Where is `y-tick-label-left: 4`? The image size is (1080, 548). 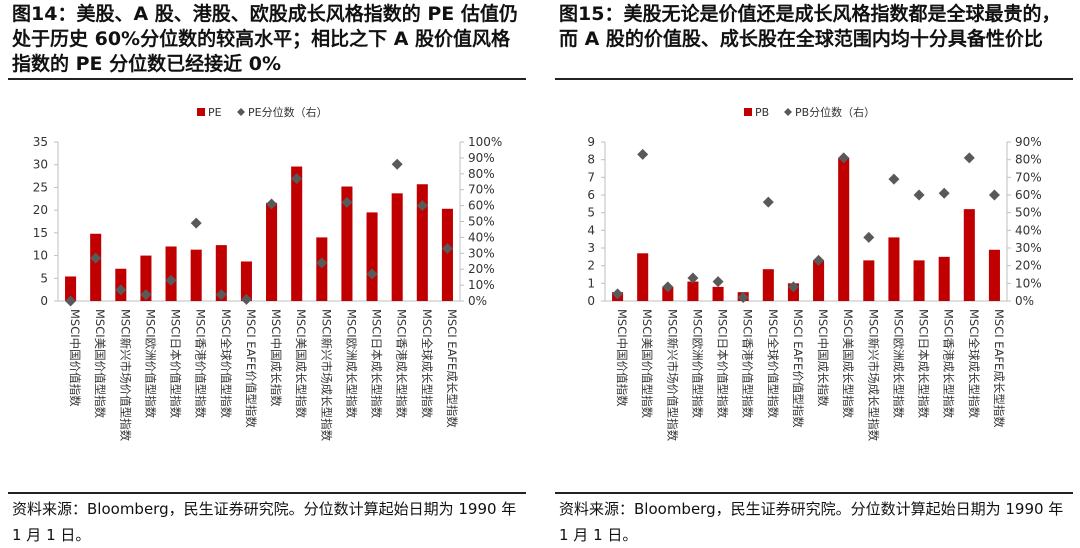 y-tick-label-left: 4 is located at coordinates (591, 230).